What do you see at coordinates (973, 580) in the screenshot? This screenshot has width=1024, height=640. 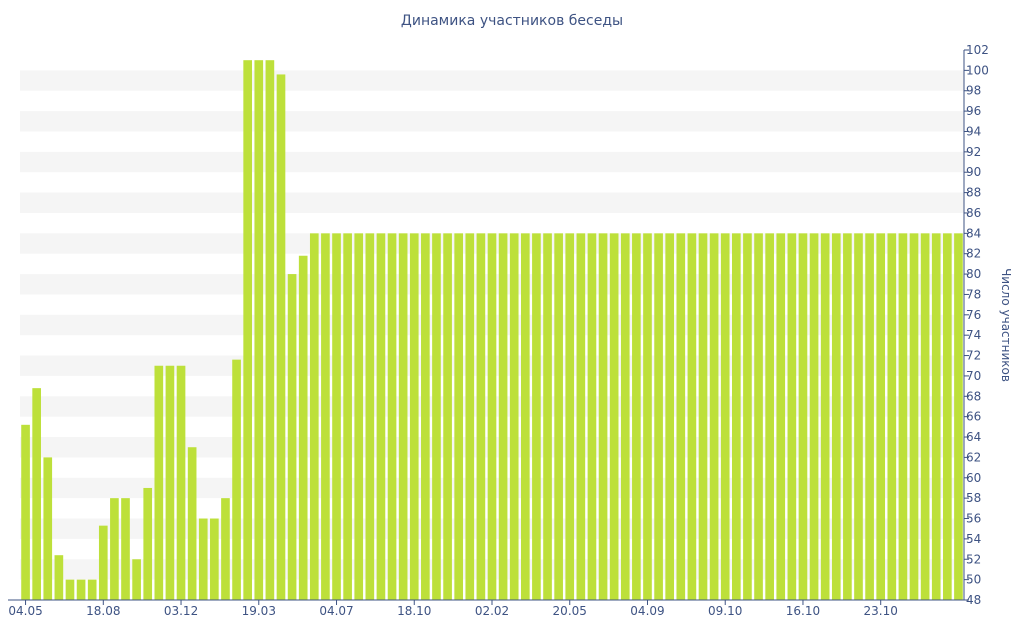 I see `y-tick-label: 50` at bounding box center [973, 580].